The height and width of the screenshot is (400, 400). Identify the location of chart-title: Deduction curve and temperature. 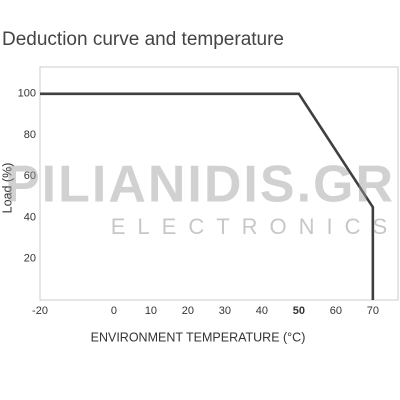
(143, 39).